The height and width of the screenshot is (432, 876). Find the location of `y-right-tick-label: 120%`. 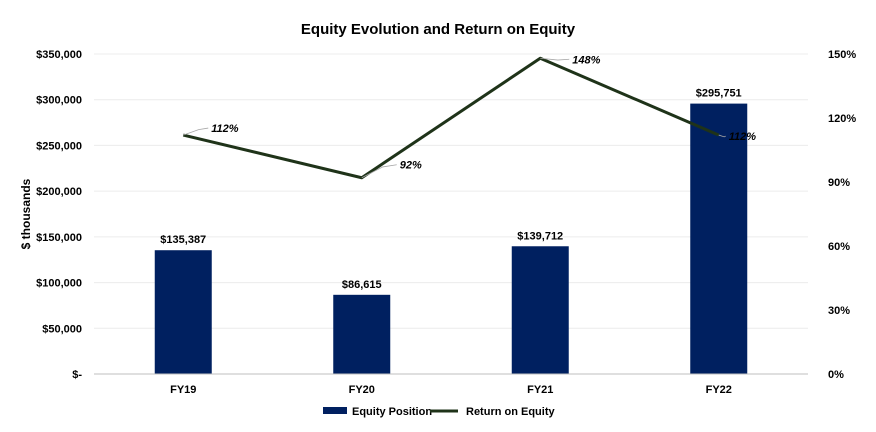

y-right-tick-label: 120% is located at coordinates (842, 119).